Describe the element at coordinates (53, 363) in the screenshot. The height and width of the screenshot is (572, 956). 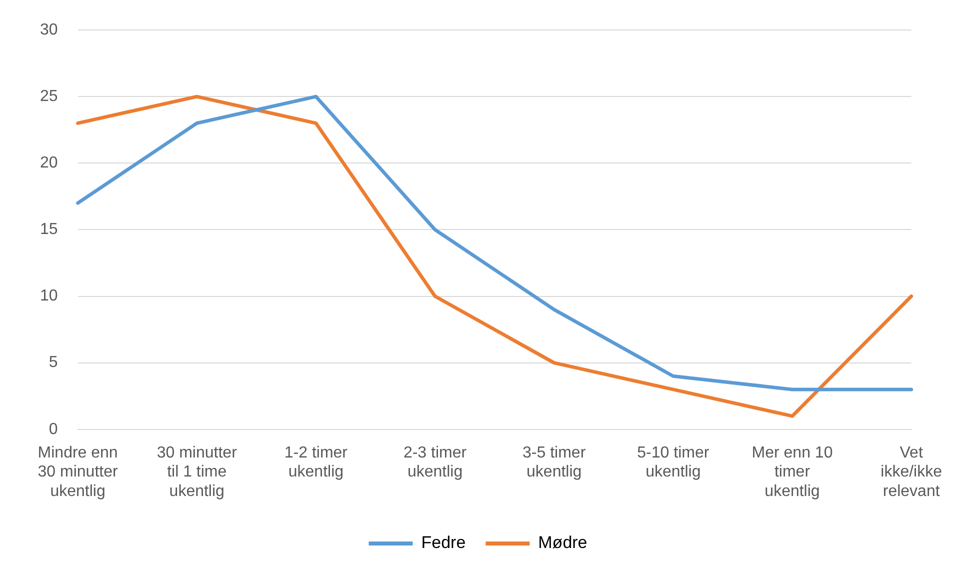
I see `y-tick-label: 5` at that location.